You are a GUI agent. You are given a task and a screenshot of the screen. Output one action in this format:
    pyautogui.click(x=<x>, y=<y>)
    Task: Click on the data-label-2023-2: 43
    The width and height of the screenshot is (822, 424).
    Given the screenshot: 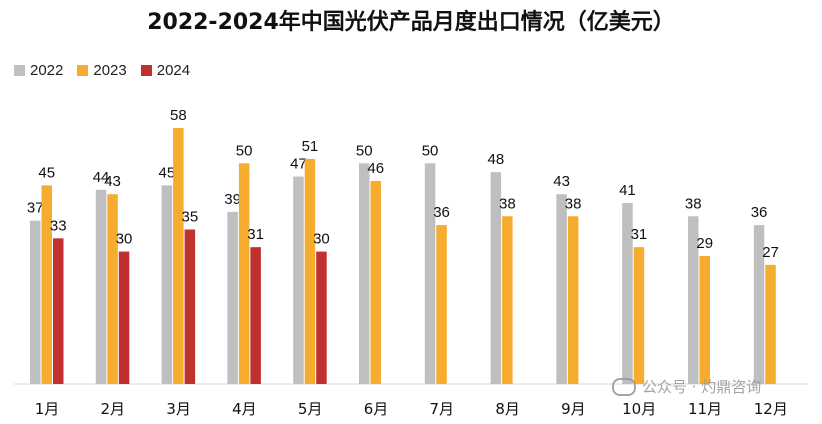 What is the action you would take?
    pyautogui.click(x=112, y=181)
    